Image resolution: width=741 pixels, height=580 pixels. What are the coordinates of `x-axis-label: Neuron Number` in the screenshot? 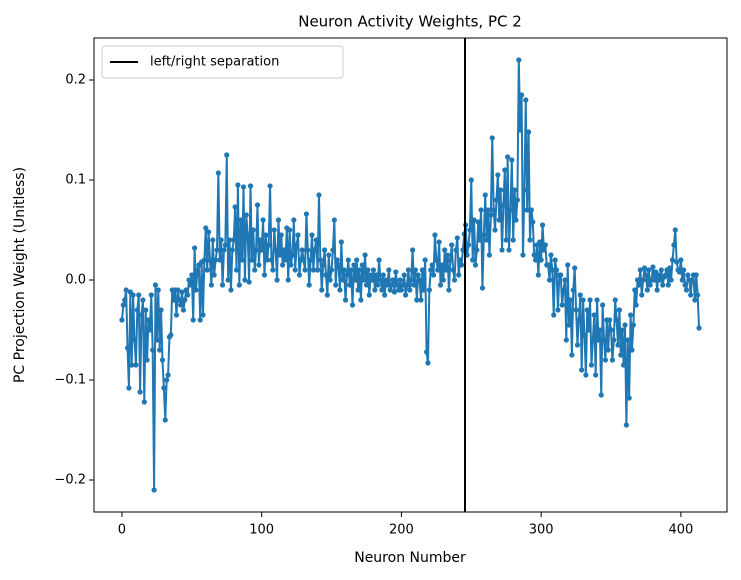 It's located at (410, 558).